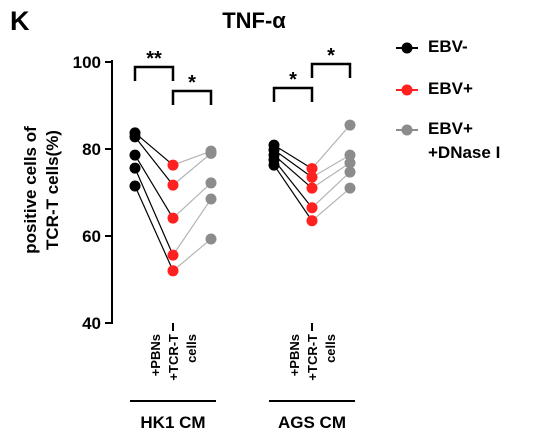 The height and width of the screenshot is (443, 540). Describe the element at coordinates (448, 46) in the screenshot. I see `legend-label: EBV-` at that location.